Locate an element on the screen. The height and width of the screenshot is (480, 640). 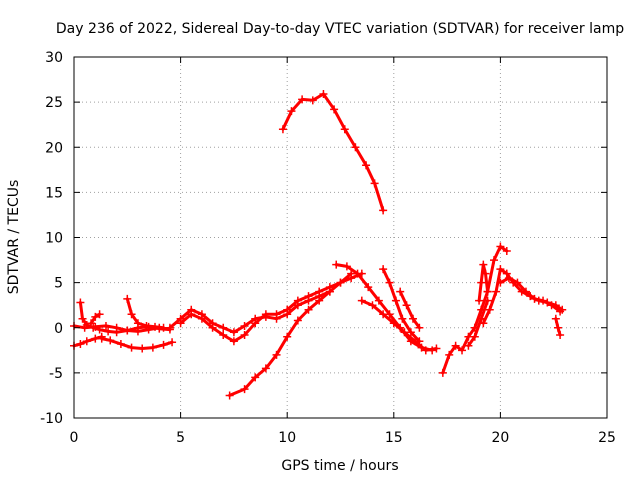
y-tick-label: 20 is located at coordinates (54, 148).